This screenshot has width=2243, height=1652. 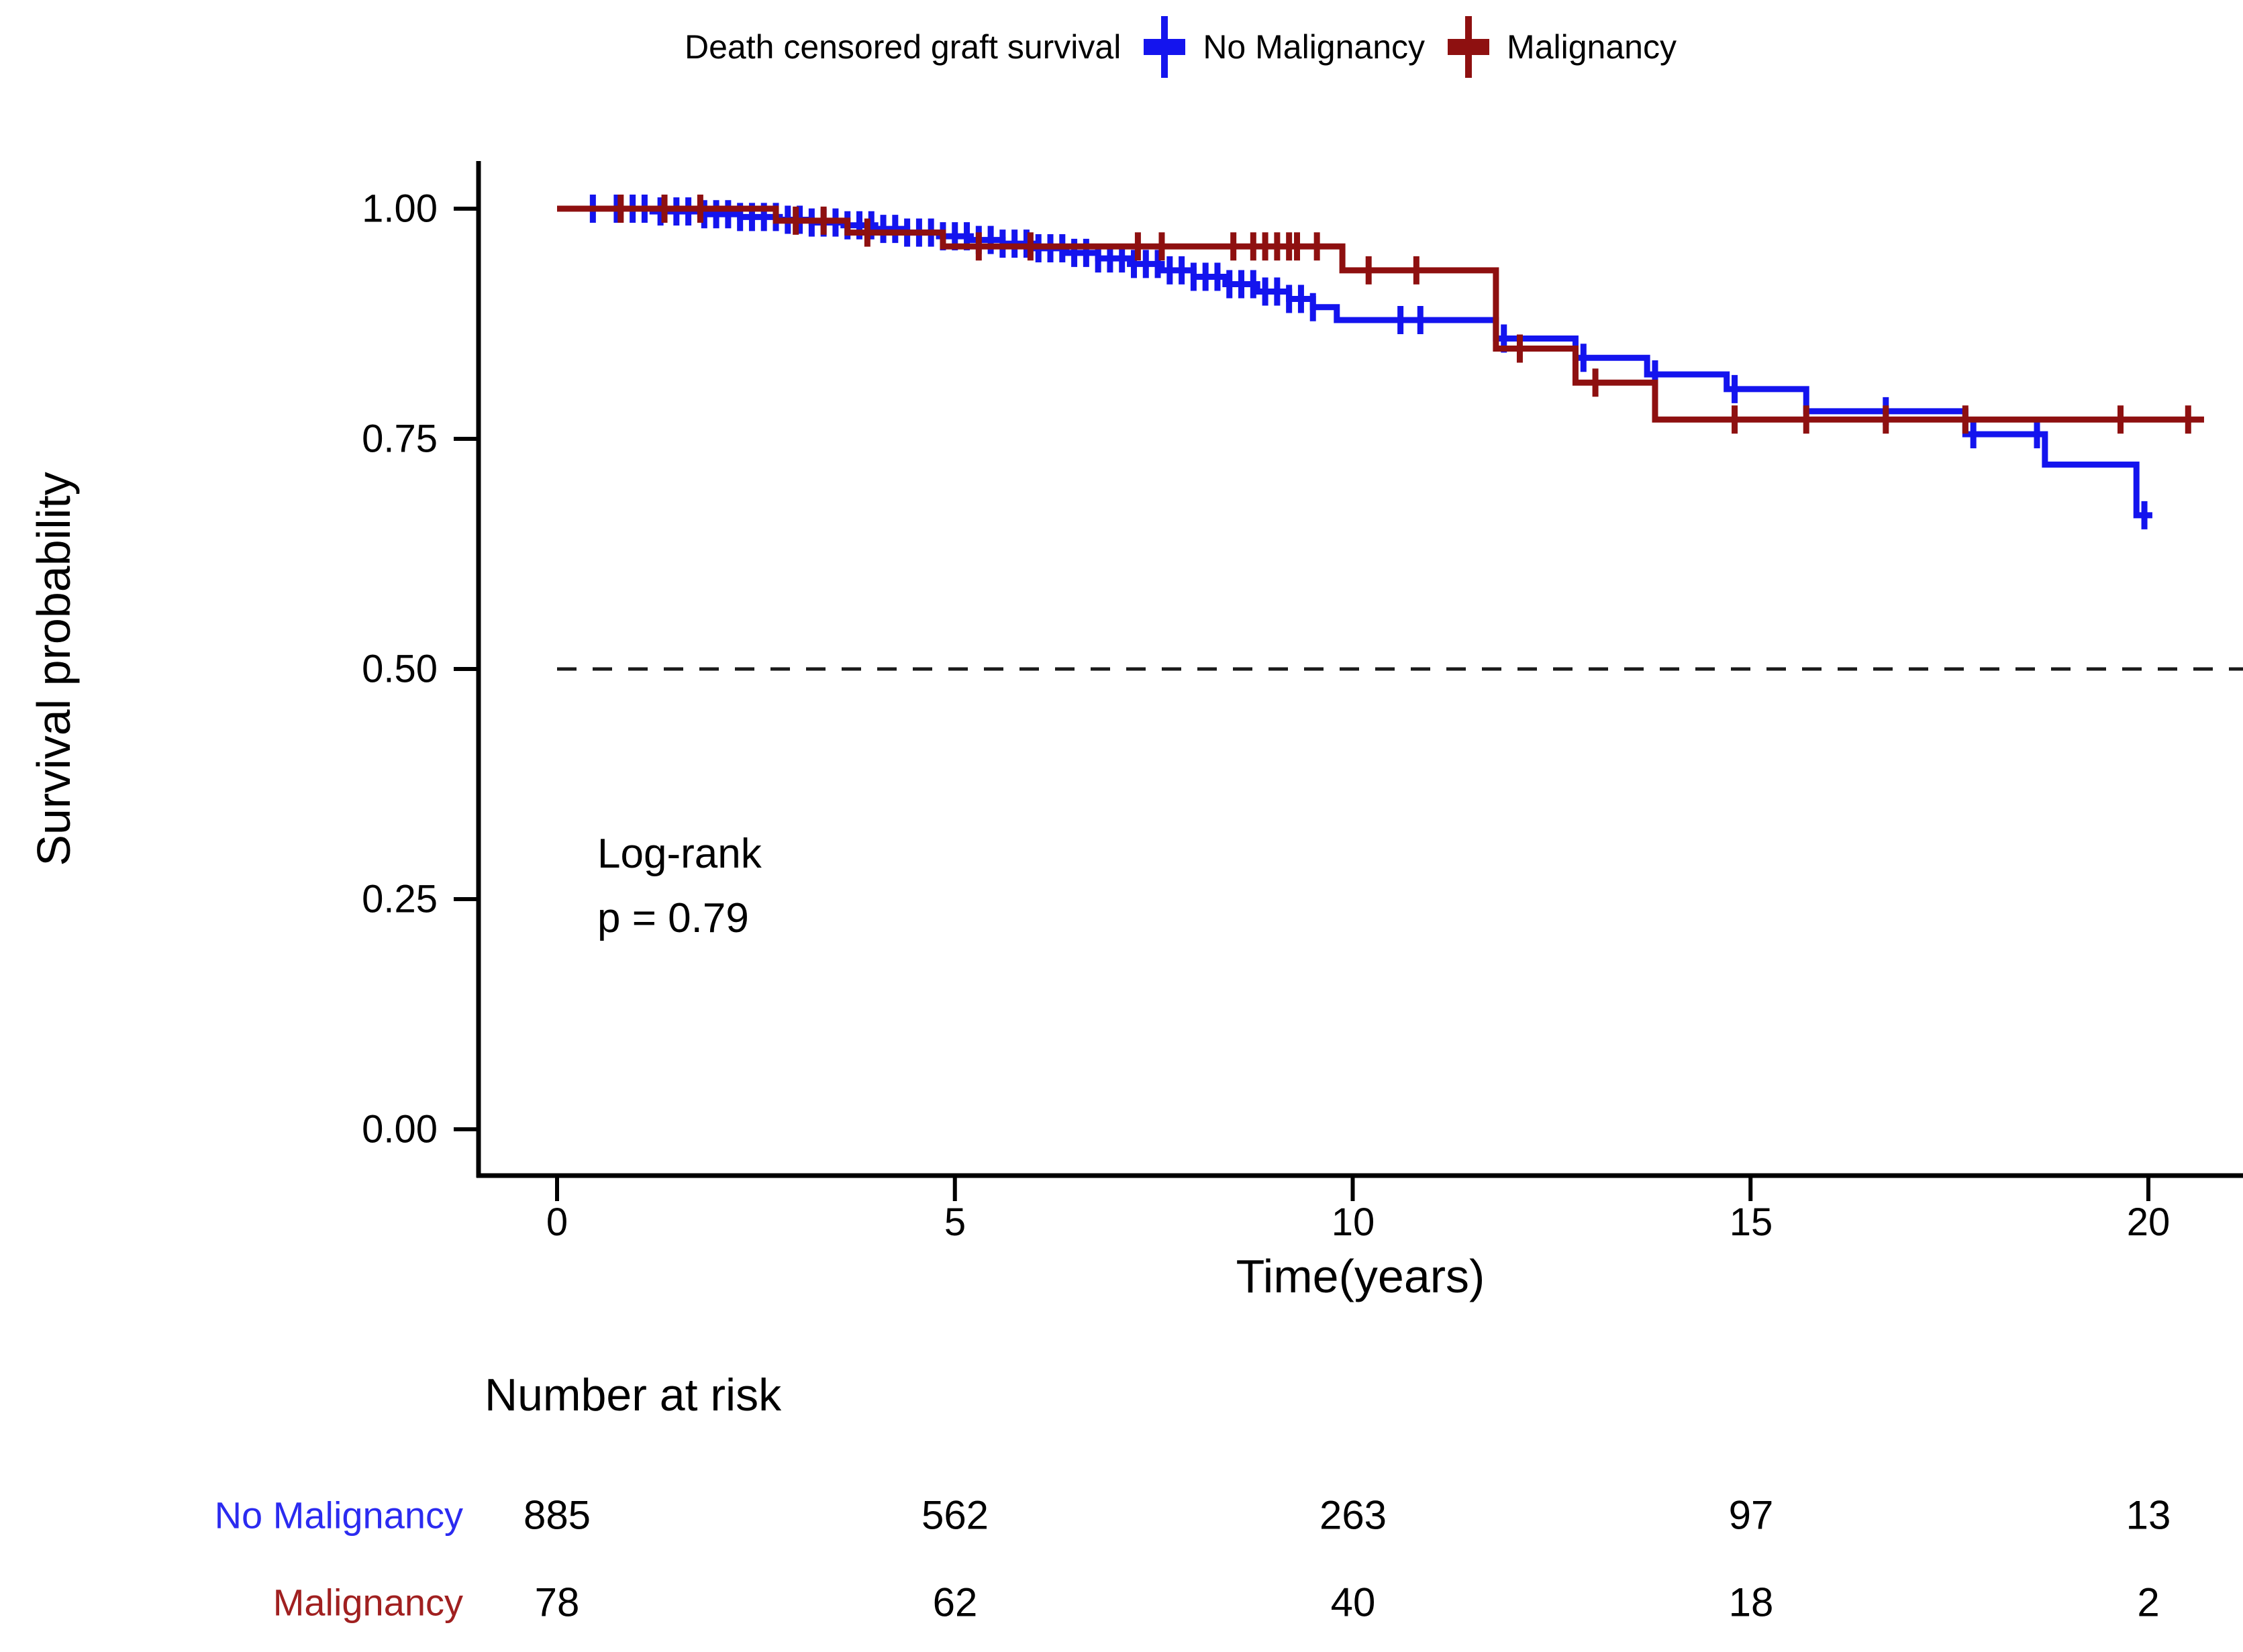 What do you see at coordinates (904, 47) in the screenshot?
I see `legend-title: Death censored graft survival` at bounding box center [904, 47].